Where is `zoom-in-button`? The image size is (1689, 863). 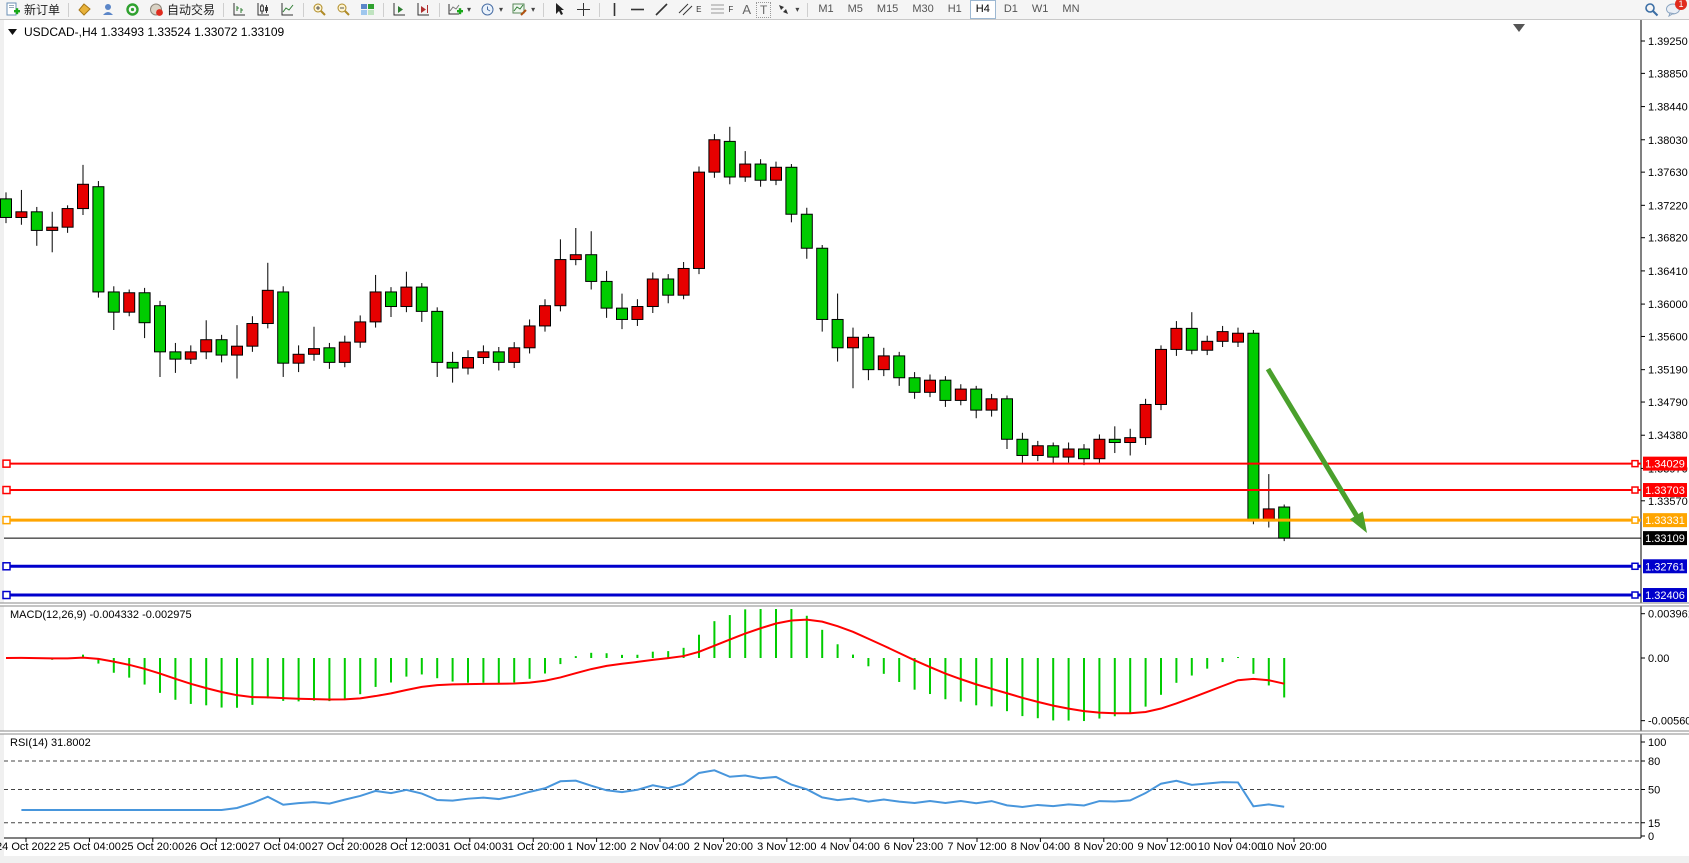 zoom-in-button is located at coordinates (319, 10).